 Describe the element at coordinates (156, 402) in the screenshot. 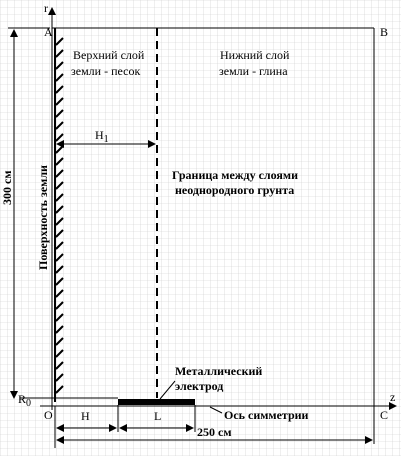

I see `electrode` at that location.